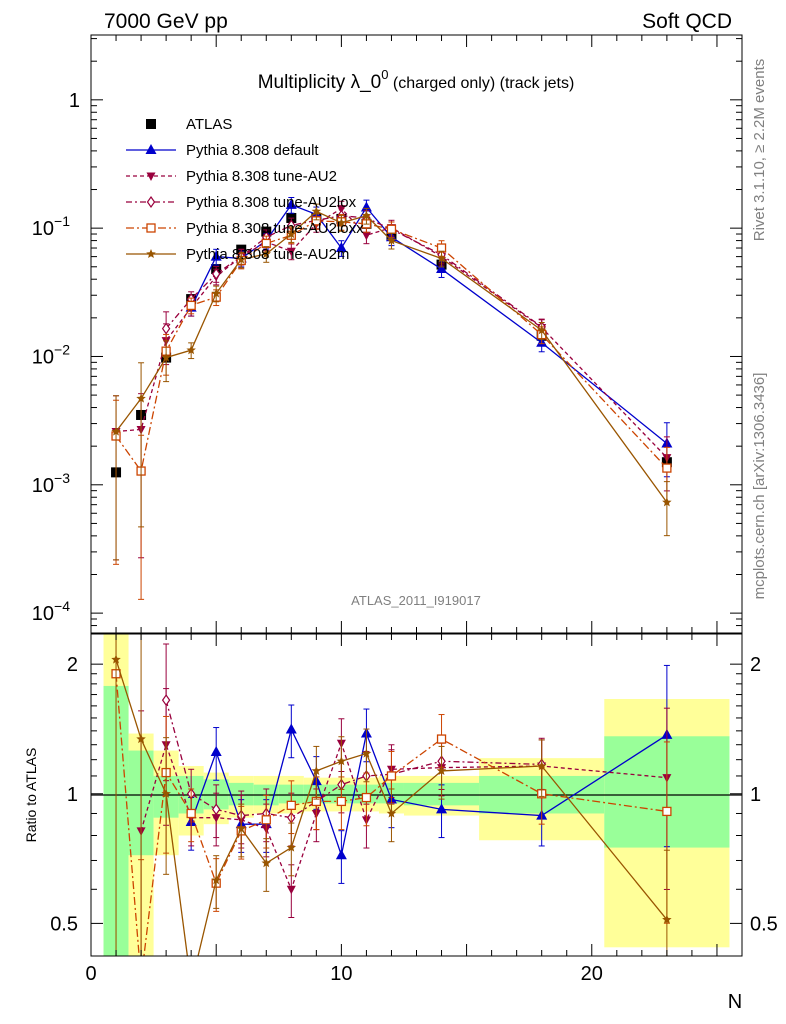  Describe the element at coordinates (416, 600) in the screenshot. I see `analysis-watermark: ATLAS_2011_I919017` at that location.